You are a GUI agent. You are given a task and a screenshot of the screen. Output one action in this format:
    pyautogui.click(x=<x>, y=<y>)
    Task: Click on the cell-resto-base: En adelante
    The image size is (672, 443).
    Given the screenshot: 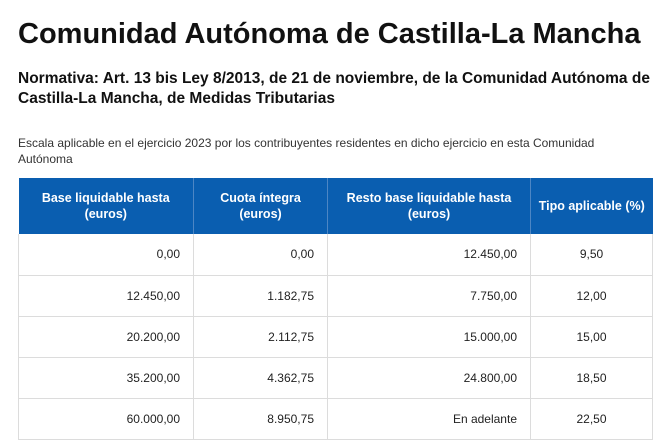 What is the action you would take?
    pyautogui.click(x=429, y=419)
    